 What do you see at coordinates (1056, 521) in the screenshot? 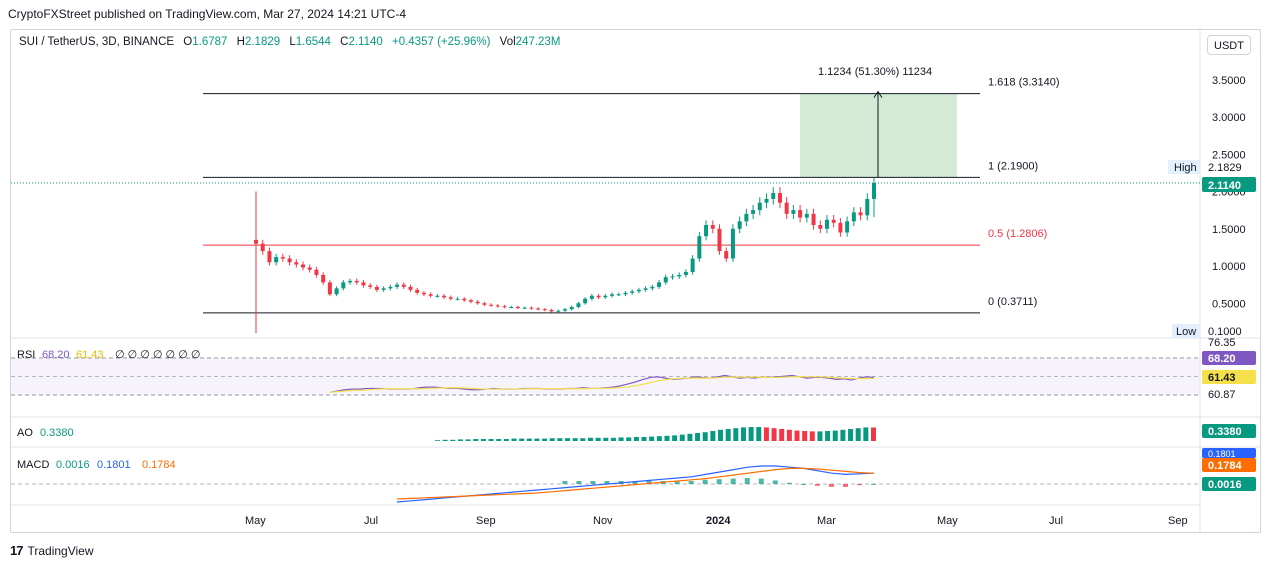
I see `x-tick-label: Jul` at bounding box center [1056, 521].